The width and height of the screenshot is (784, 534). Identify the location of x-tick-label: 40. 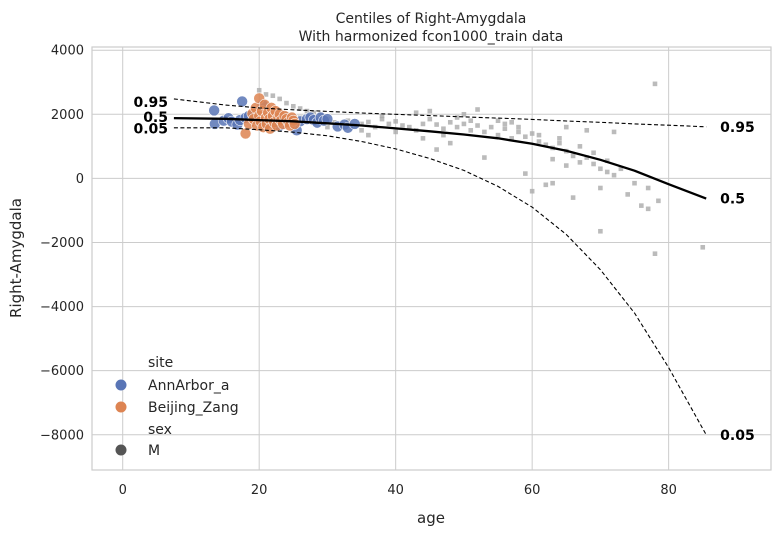
(395, 490).